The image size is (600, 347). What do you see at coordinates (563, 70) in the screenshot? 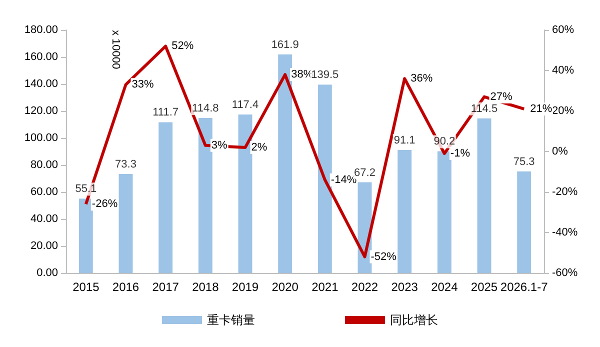
I see `y2-tick-label: 40%` at bounding box center [563, 70].